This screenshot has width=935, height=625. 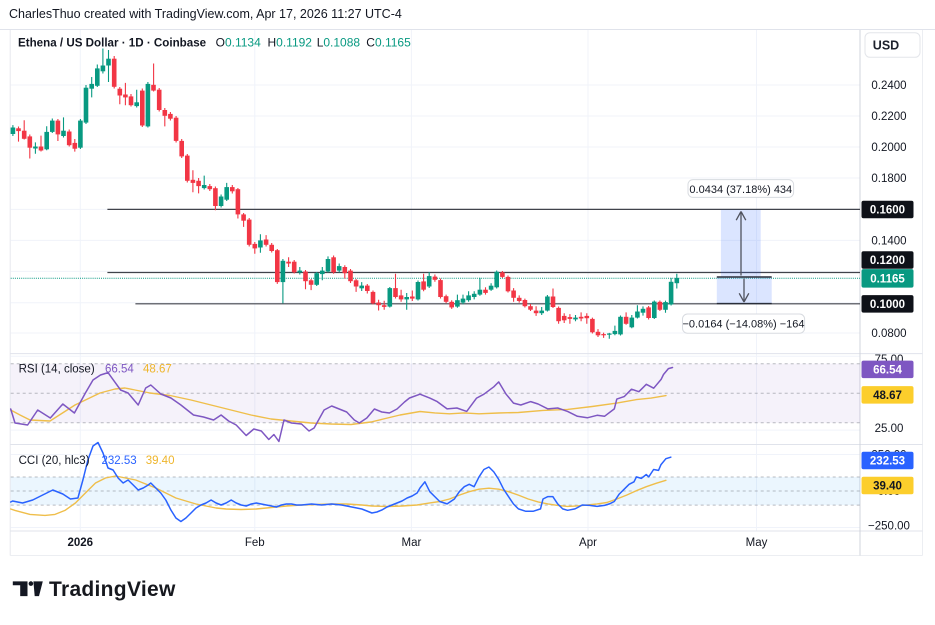 What do you see at coordinates (888, 86) in the screenshot?
I see `svg-text: 0.2400` at bounding box center [888, 86].